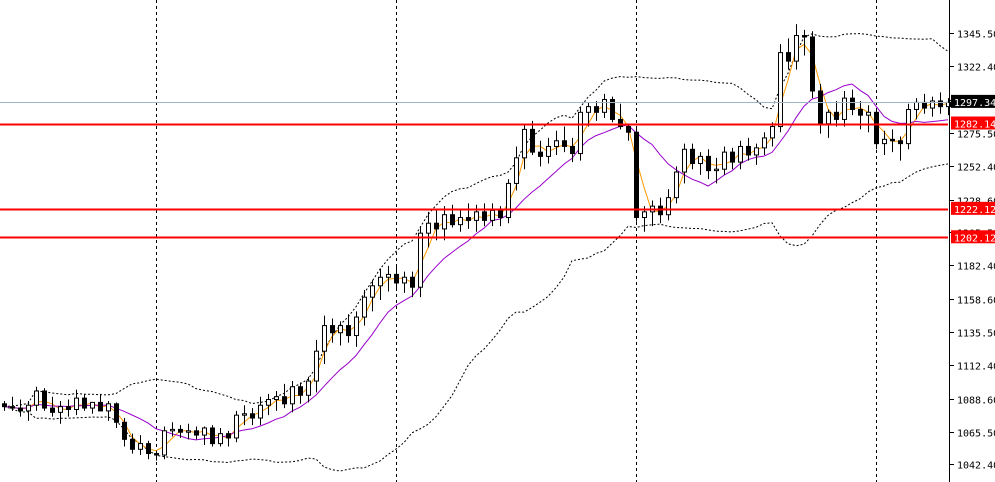 This screenshot has width=995, height=482. I want to click on current-price-tag: 1297.34, so click(973, 101).